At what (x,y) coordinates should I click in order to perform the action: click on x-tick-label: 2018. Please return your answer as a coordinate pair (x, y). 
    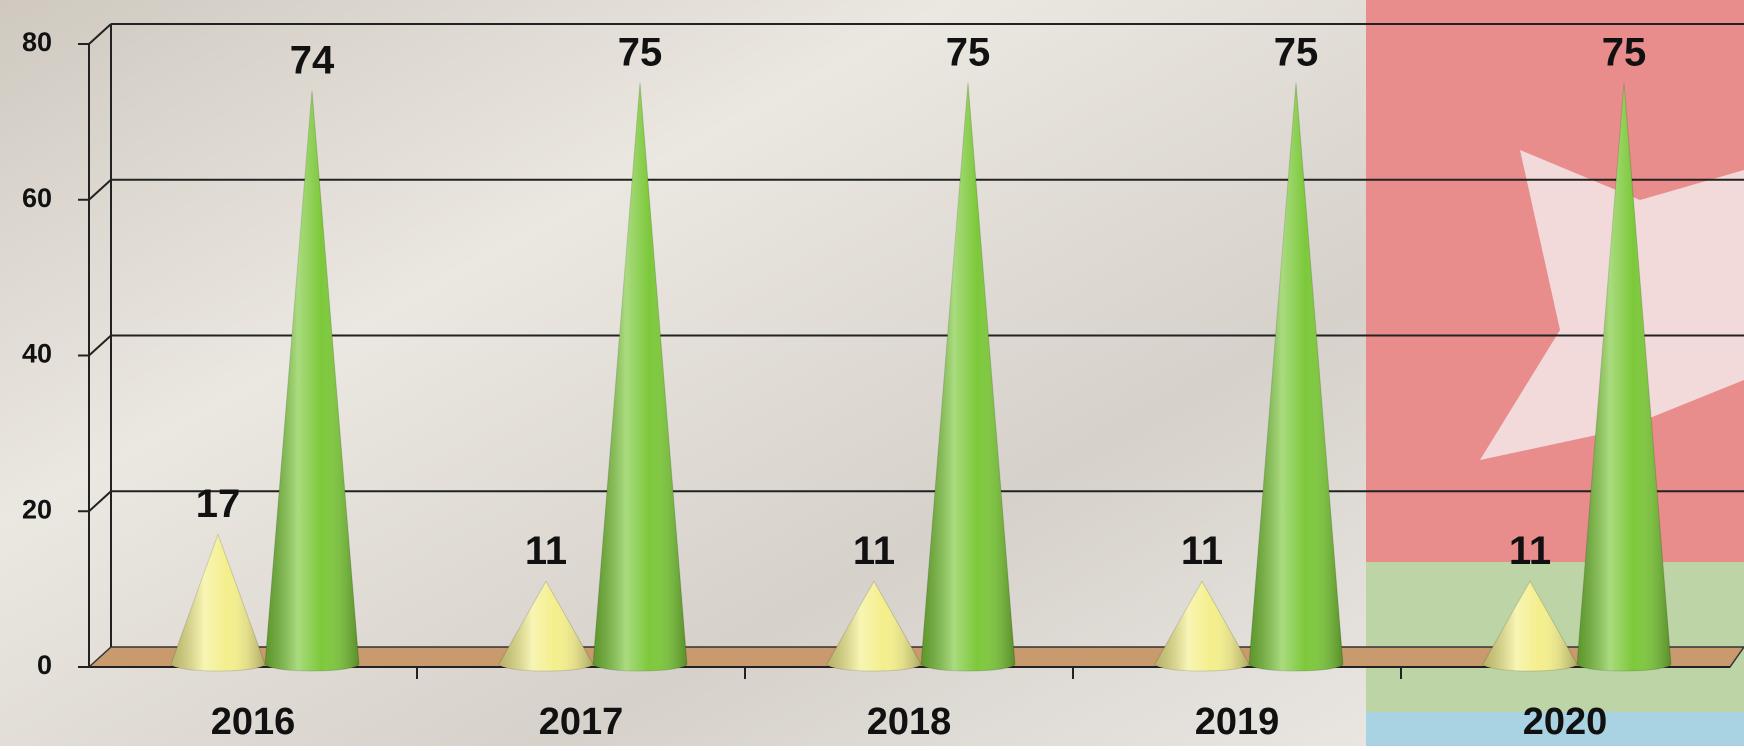
    Looking at the image, I should click on (909, 722).